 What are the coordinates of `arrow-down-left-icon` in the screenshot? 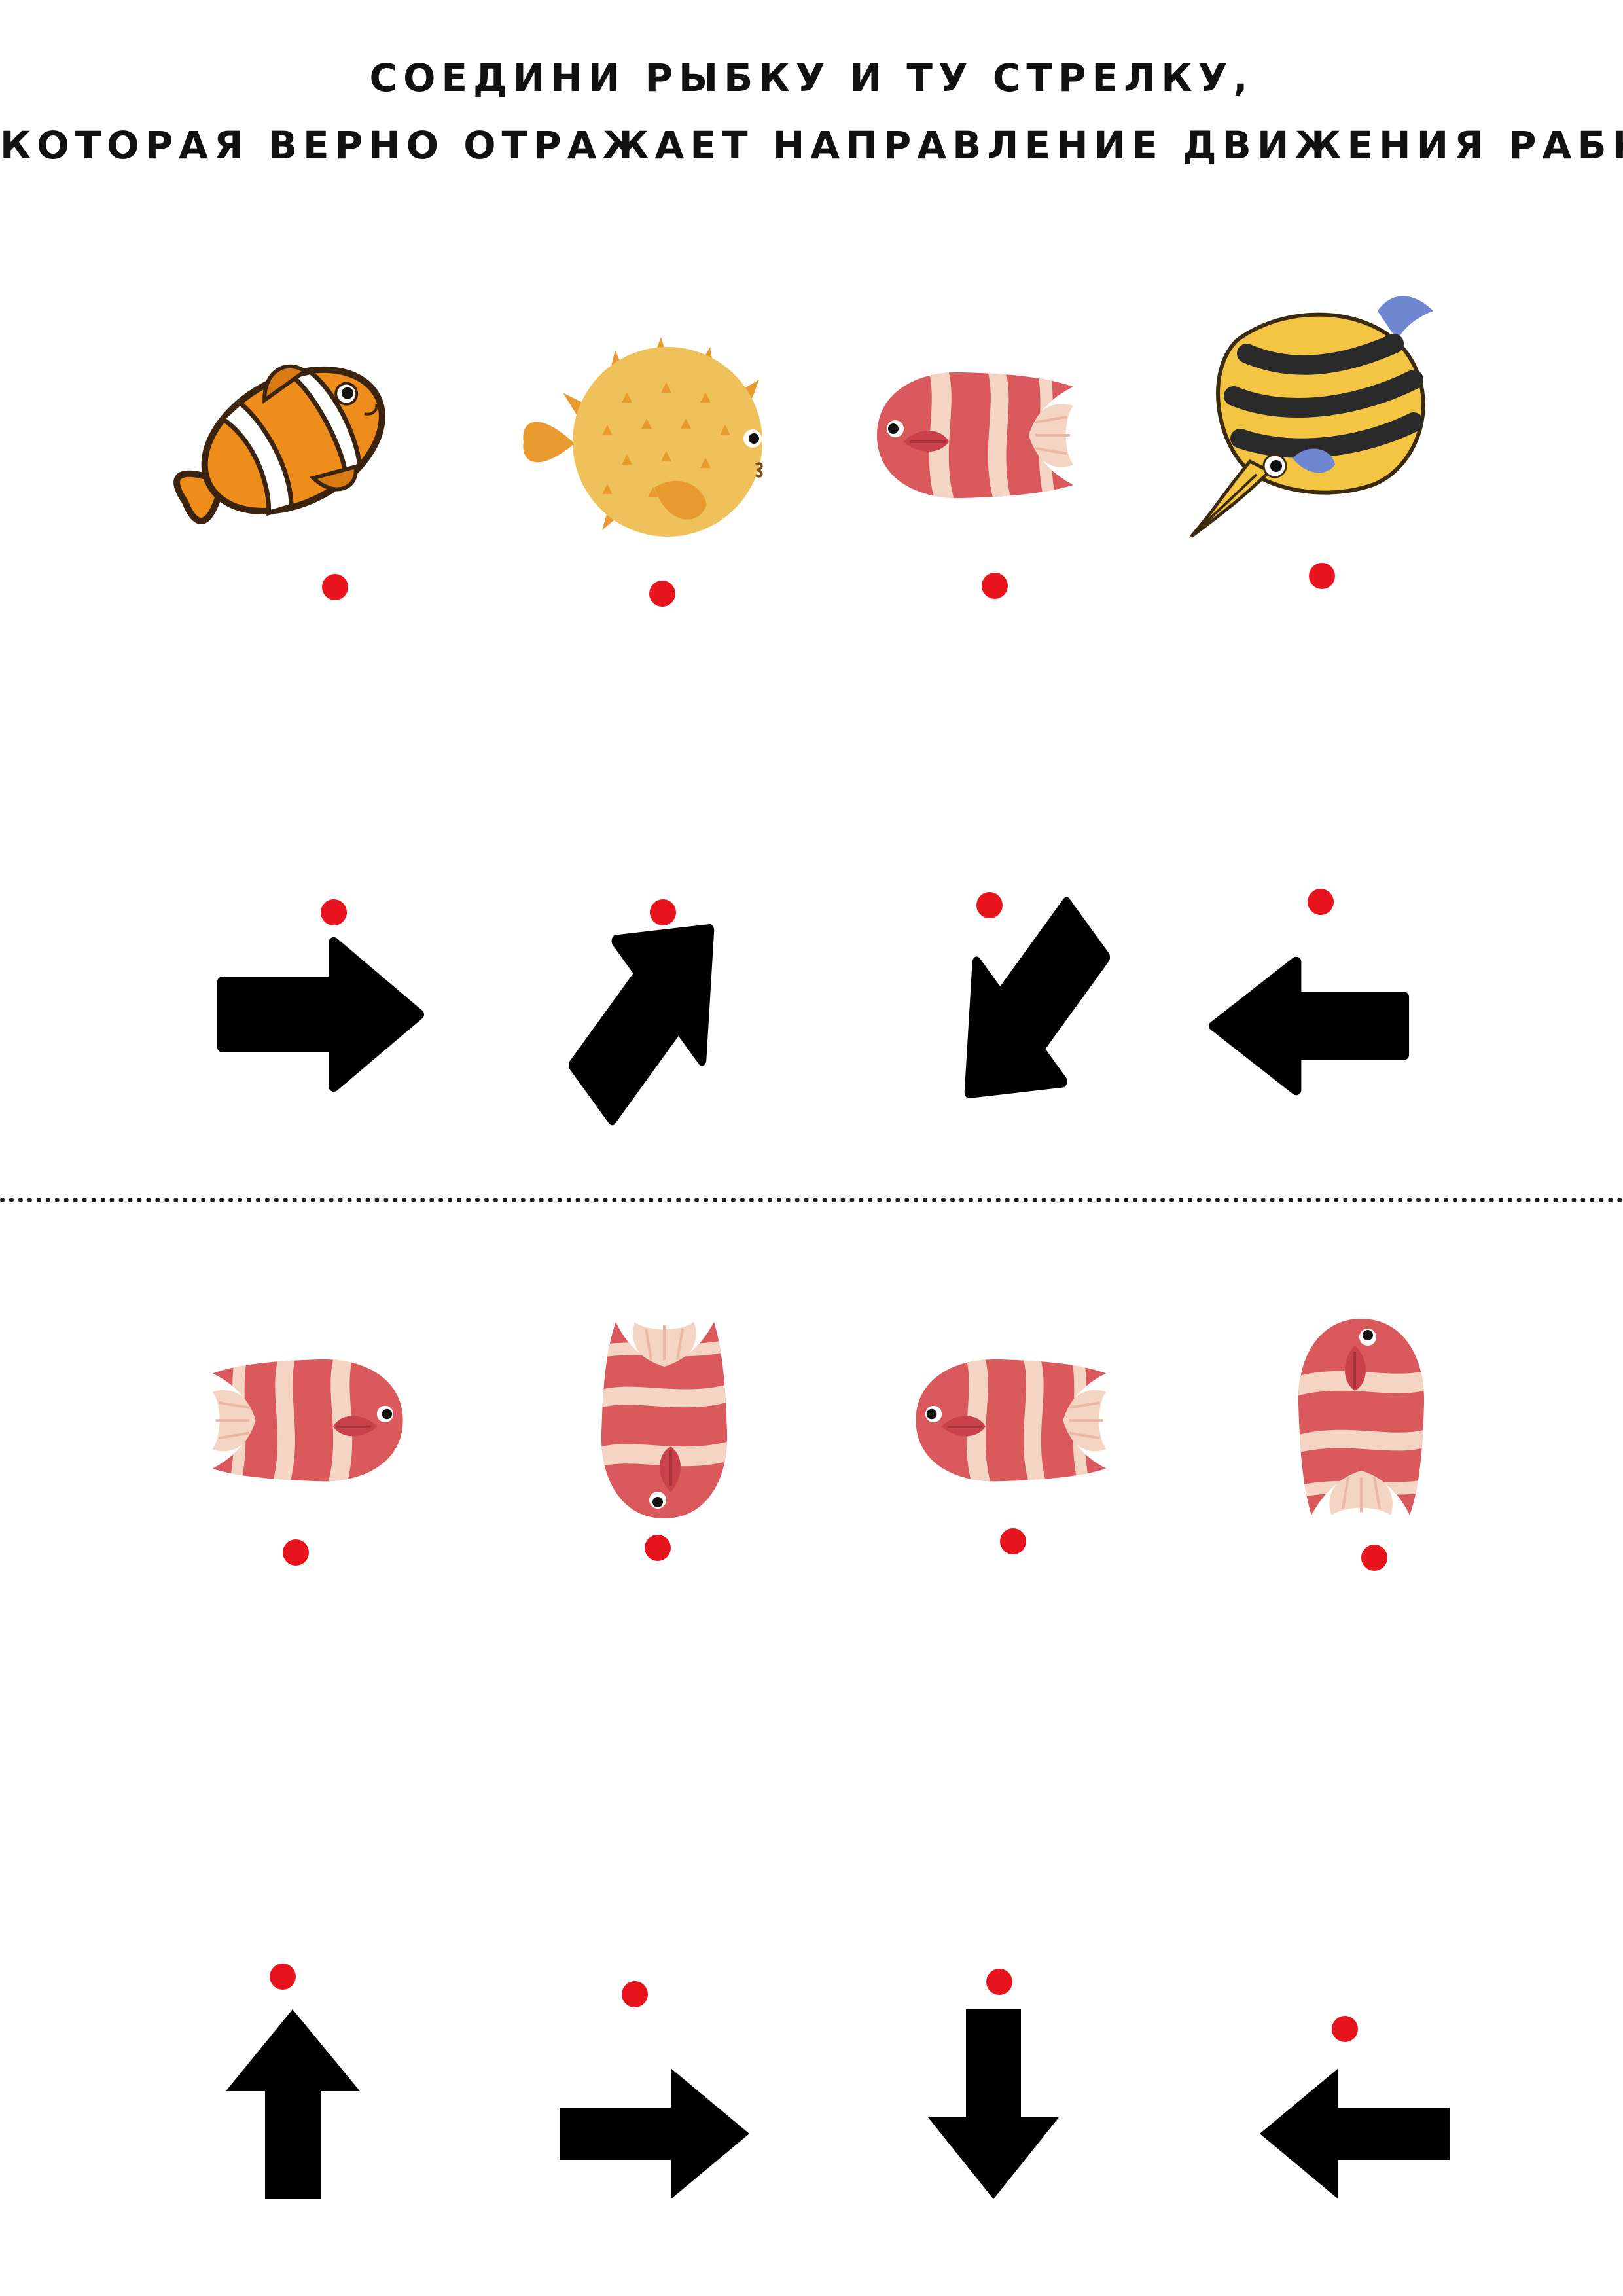 It's located at (1027, 1000).